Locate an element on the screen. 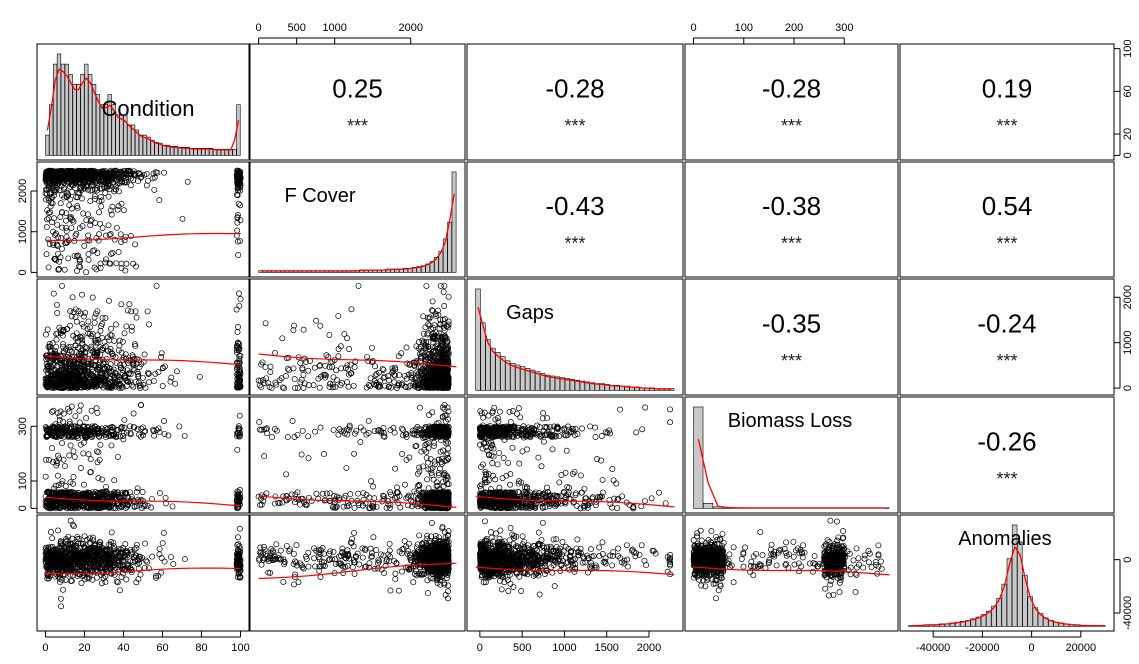 This screenshot has height=664, width=1139. correlation-value: 0.19 is located at coordinates (1007, 88).